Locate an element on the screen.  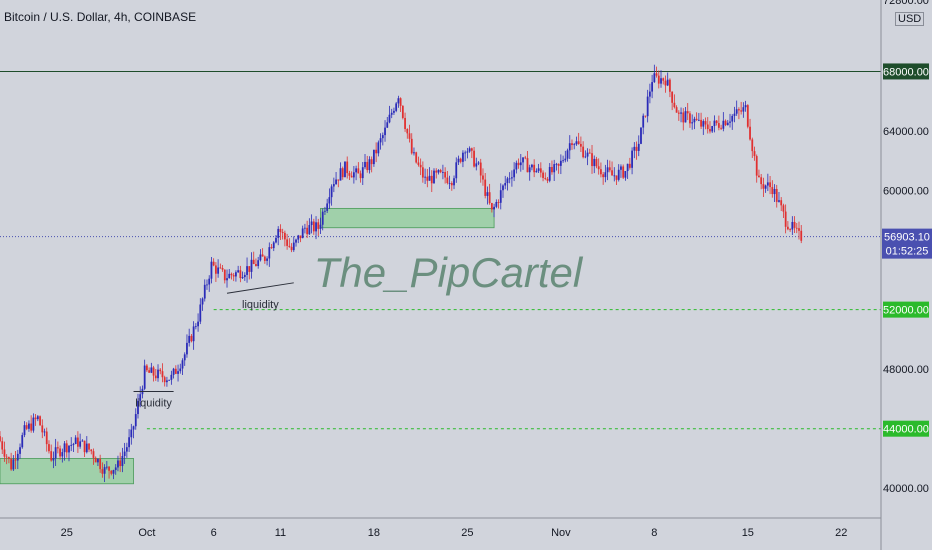
time-axis-label: 11 is located at coordinates (280, 533).